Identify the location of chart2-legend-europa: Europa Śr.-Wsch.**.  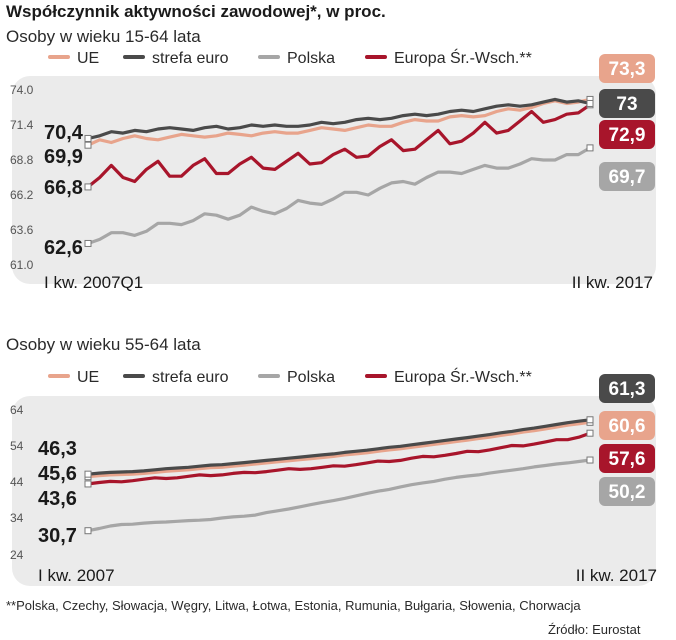
(448, 378).